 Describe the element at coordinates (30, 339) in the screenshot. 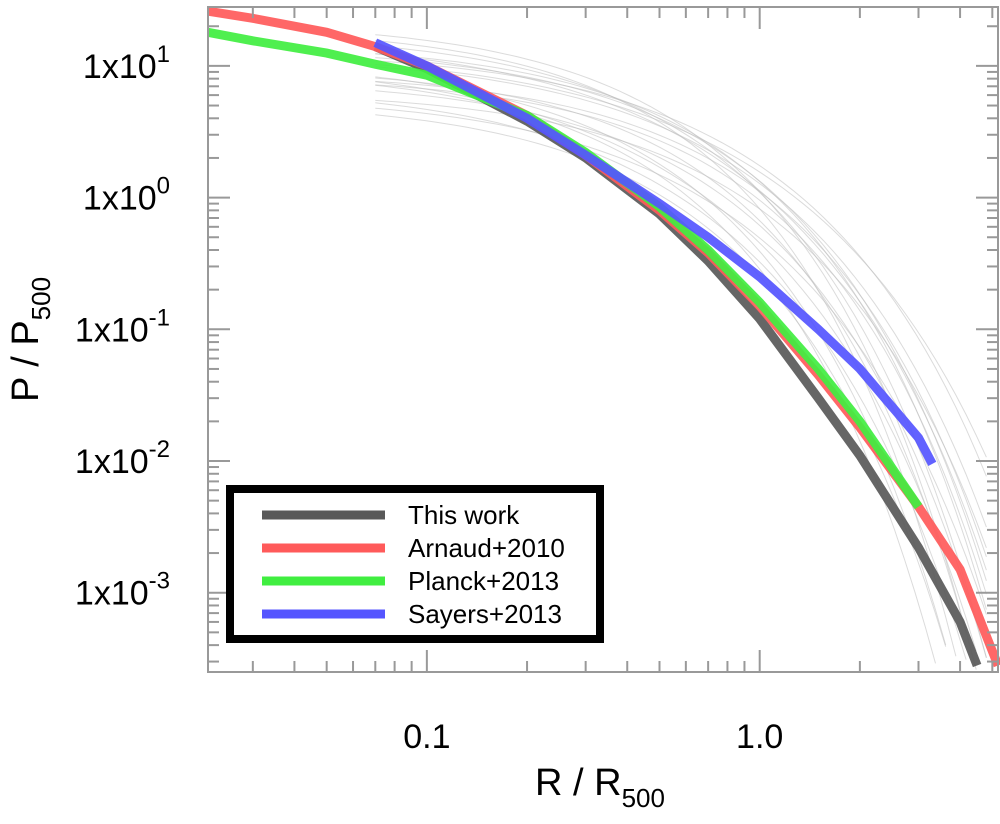

I see `y-axis-title: P / P500` at that location.